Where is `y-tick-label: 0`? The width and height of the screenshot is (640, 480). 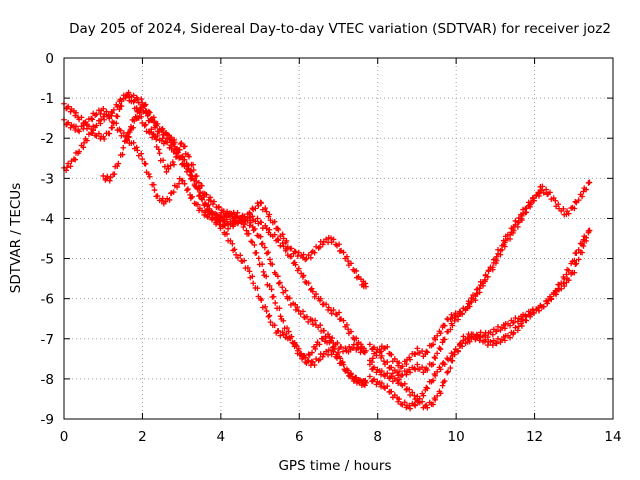 y-tick-label: 0 is located at coordinates (49, 59).